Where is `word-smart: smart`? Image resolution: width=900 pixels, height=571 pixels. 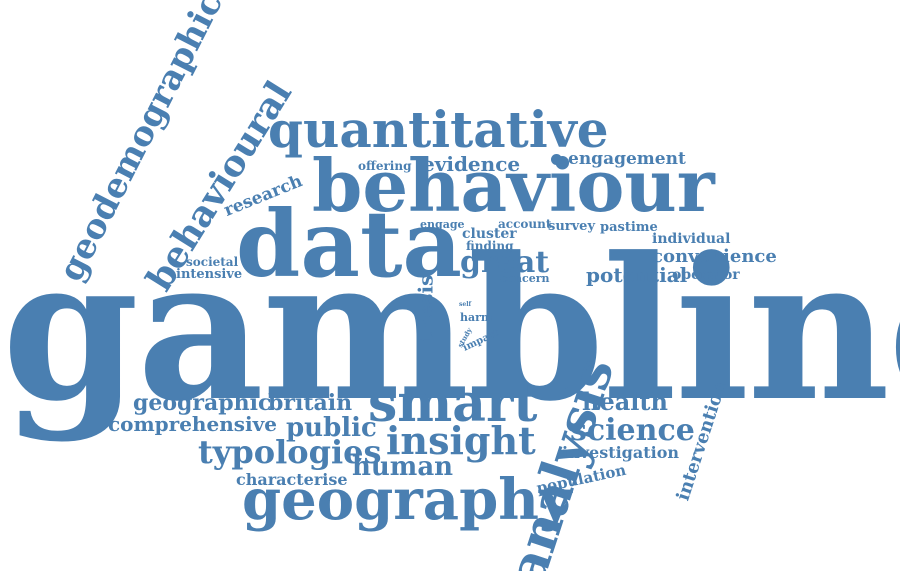
word-smart: smart is located at coordinates (453, 403).